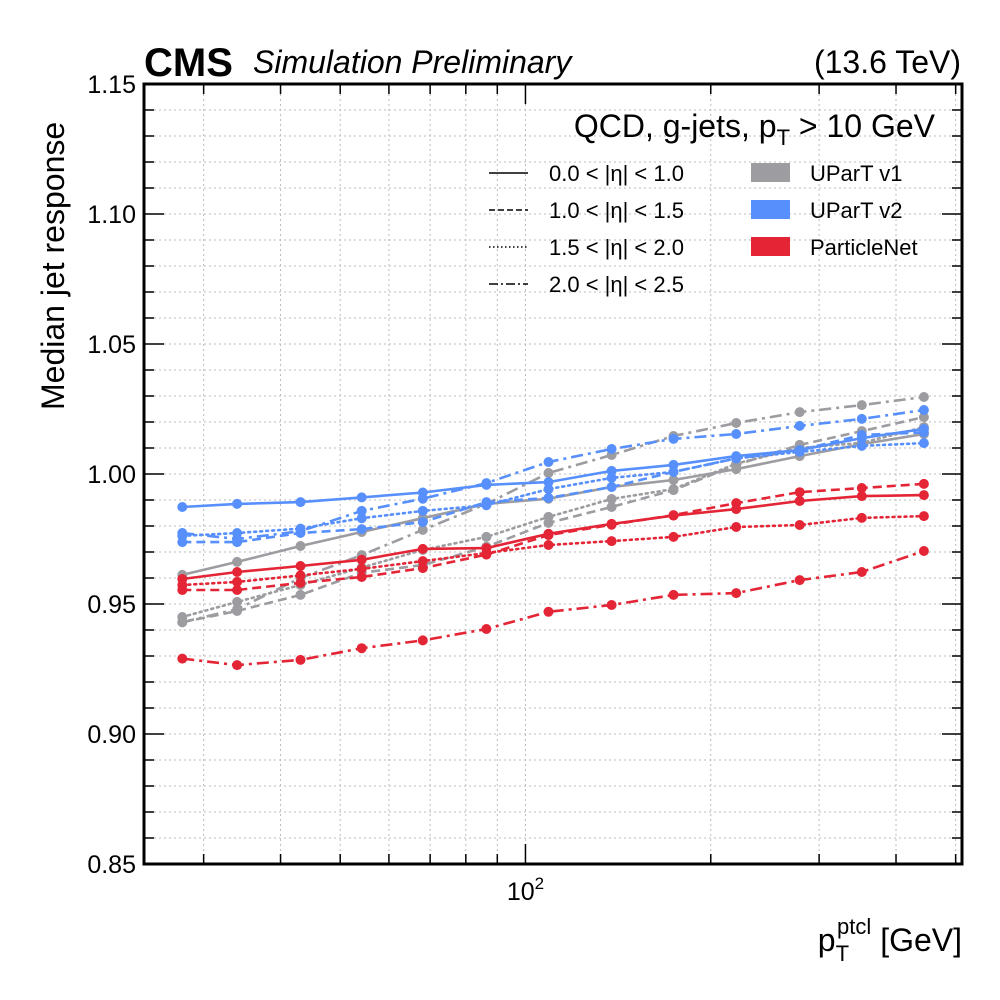 The image size is (1000, 1000). I want to click on energy-label: (13.6 TeV), so click(887, 62).